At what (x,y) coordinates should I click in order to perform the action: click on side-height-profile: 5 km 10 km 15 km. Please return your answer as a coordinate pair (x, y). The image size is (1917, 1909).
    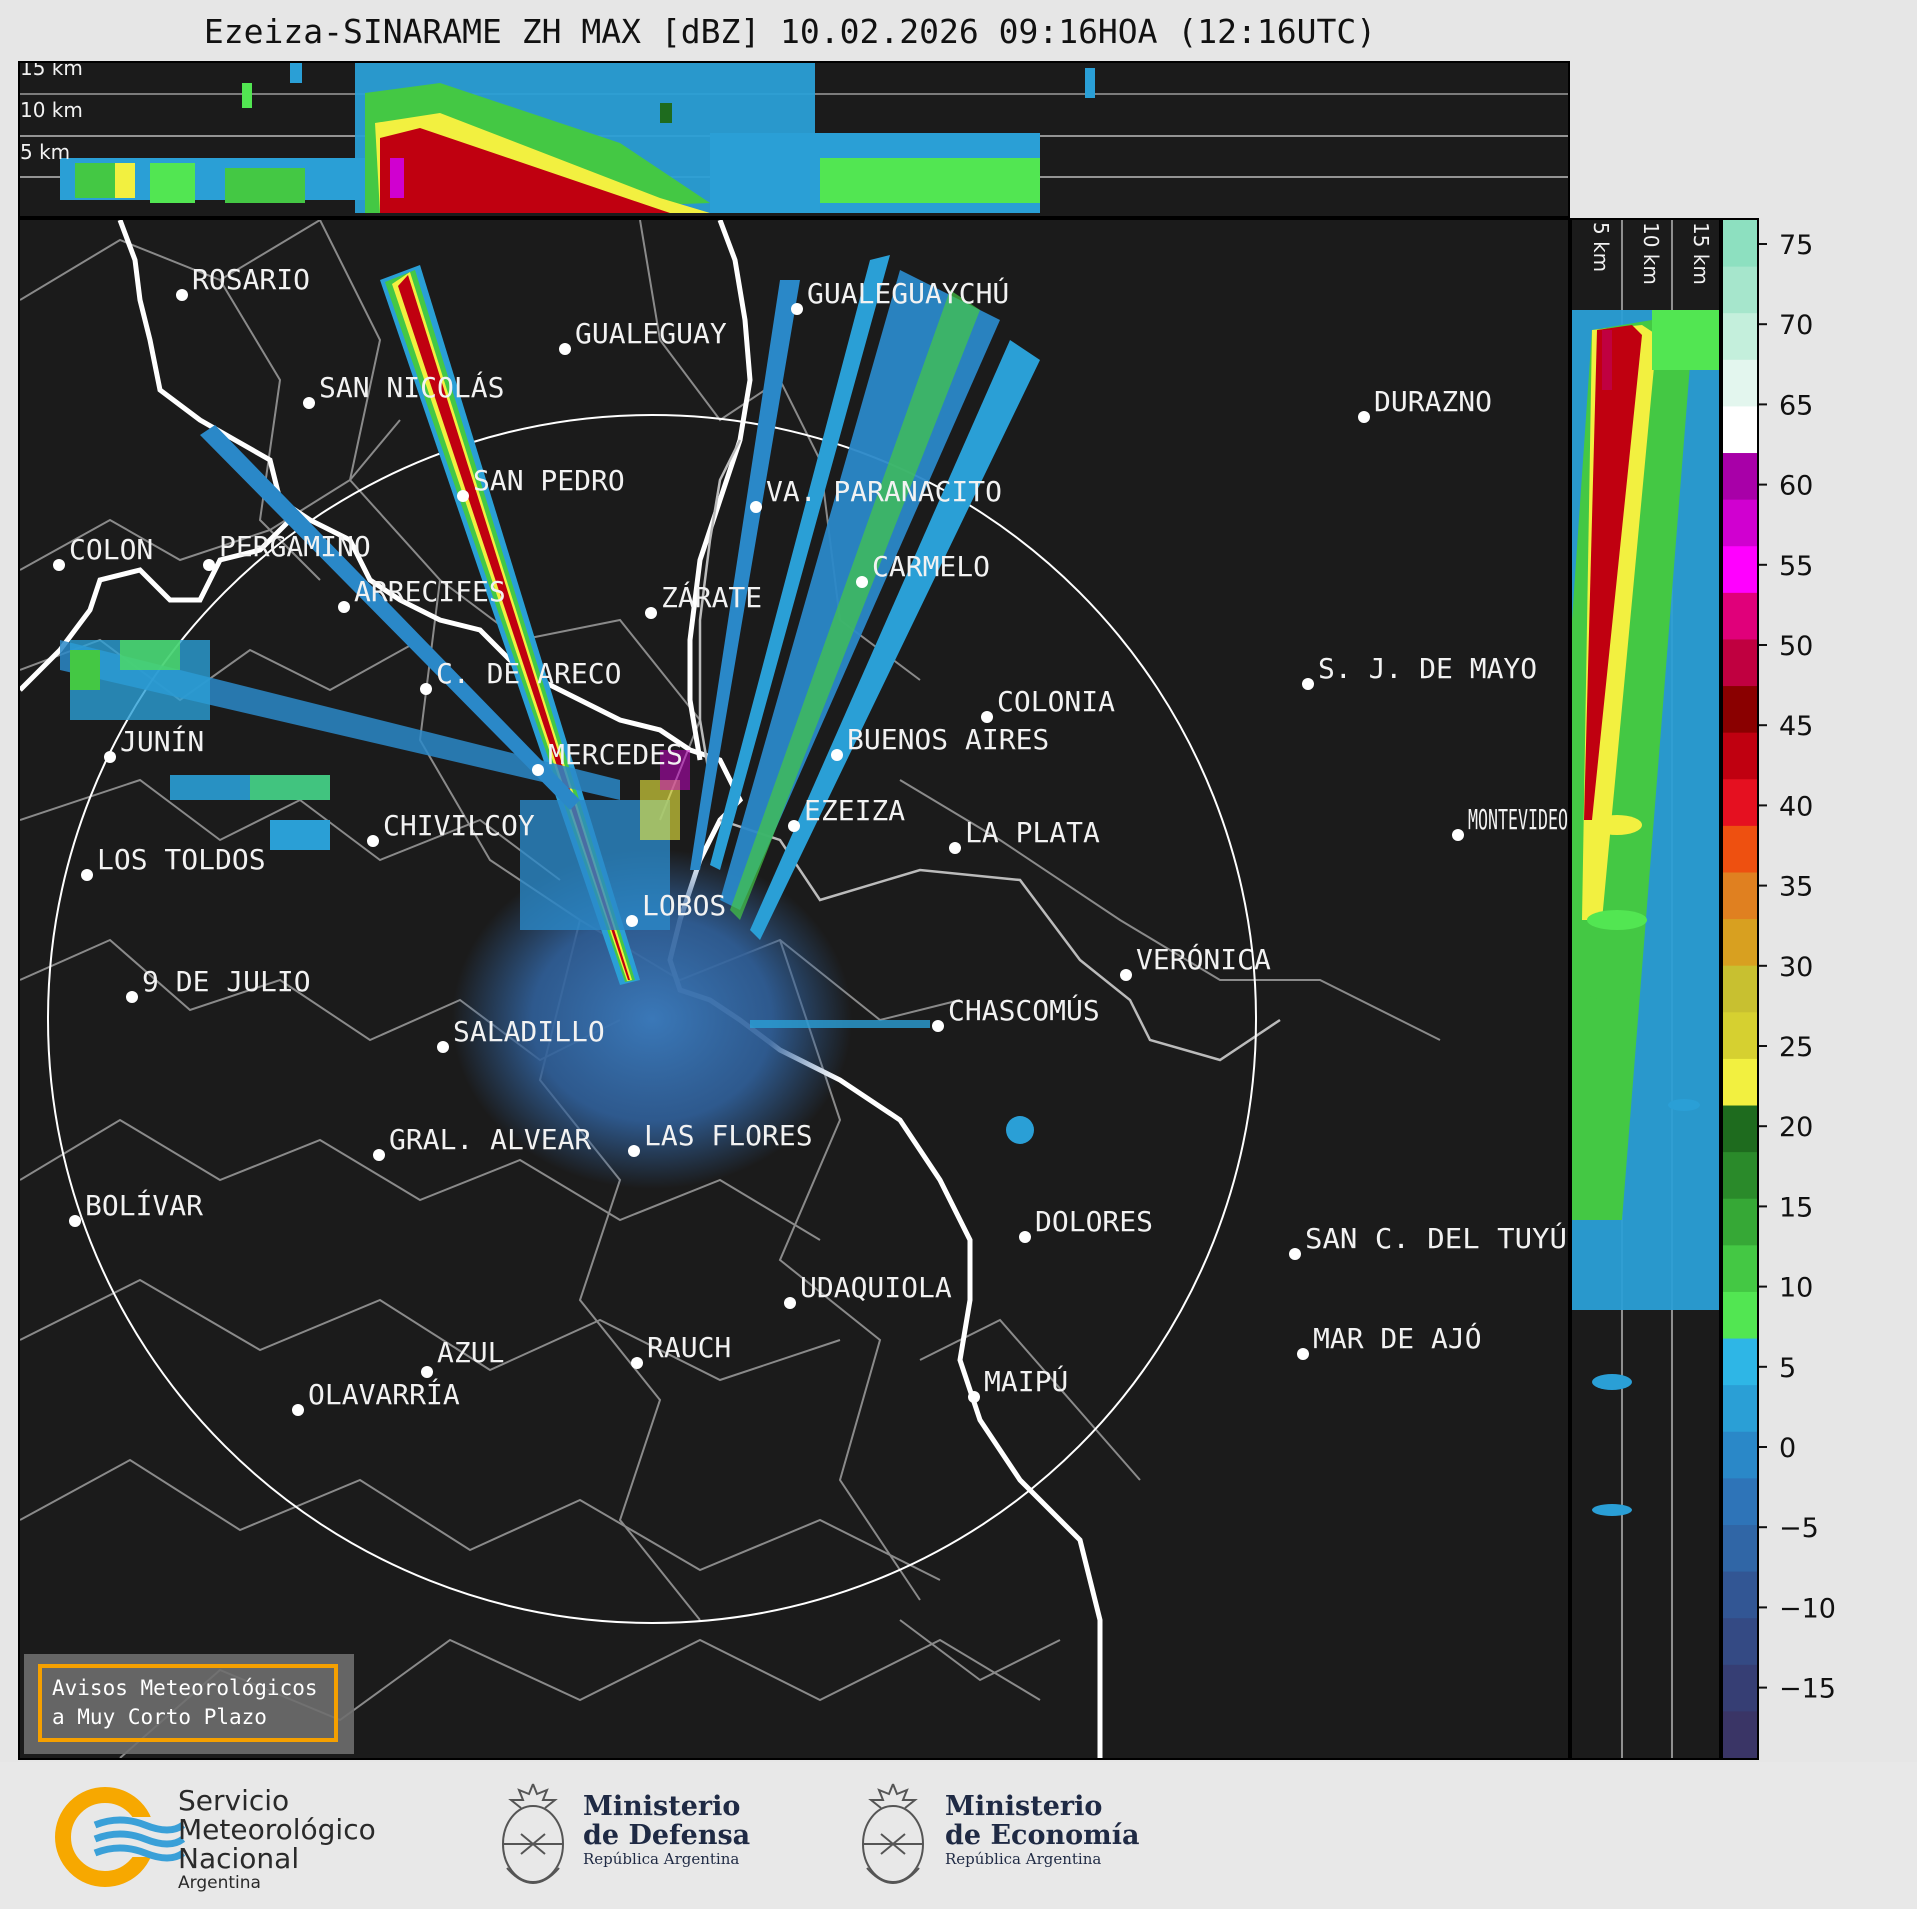
    Looking at the image, I should click on (1645, 989).